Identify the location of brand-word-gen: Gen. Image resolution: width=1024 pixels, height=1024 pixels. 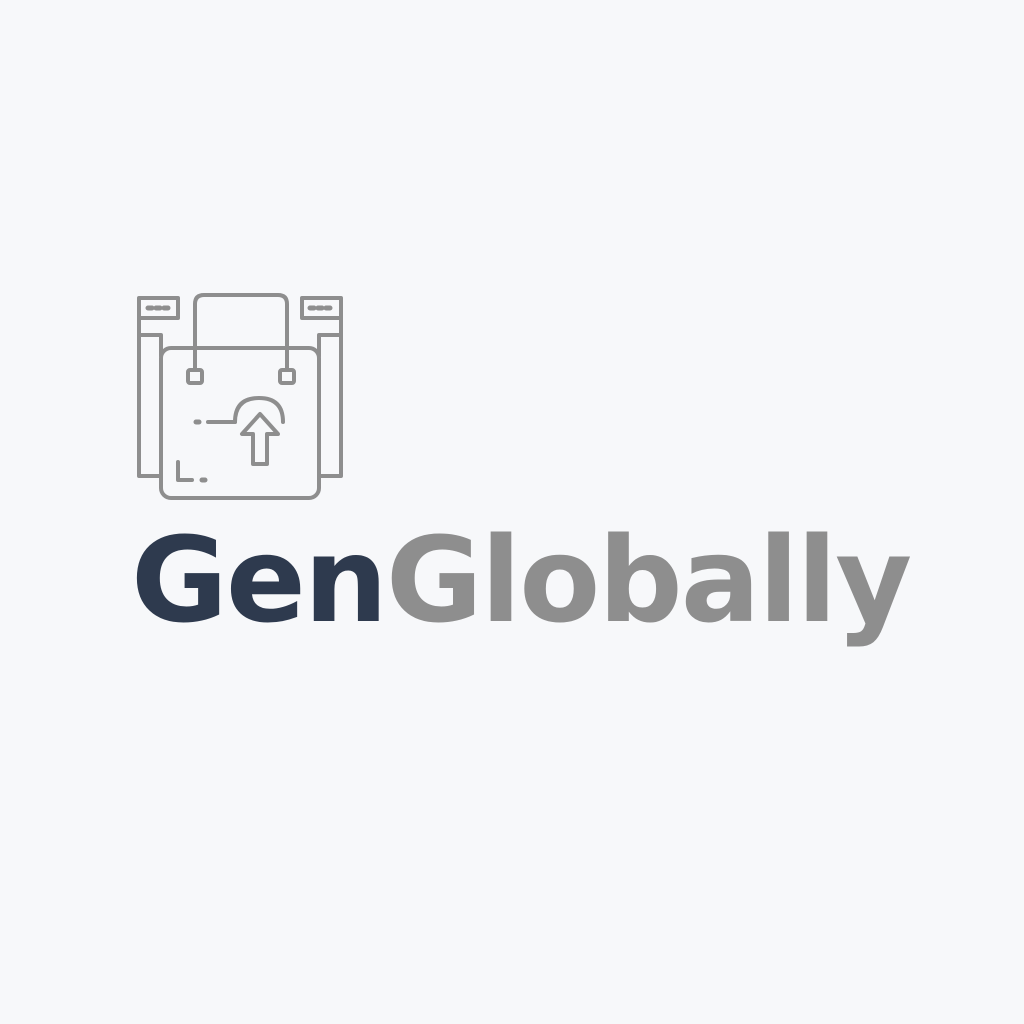
(259, 580).